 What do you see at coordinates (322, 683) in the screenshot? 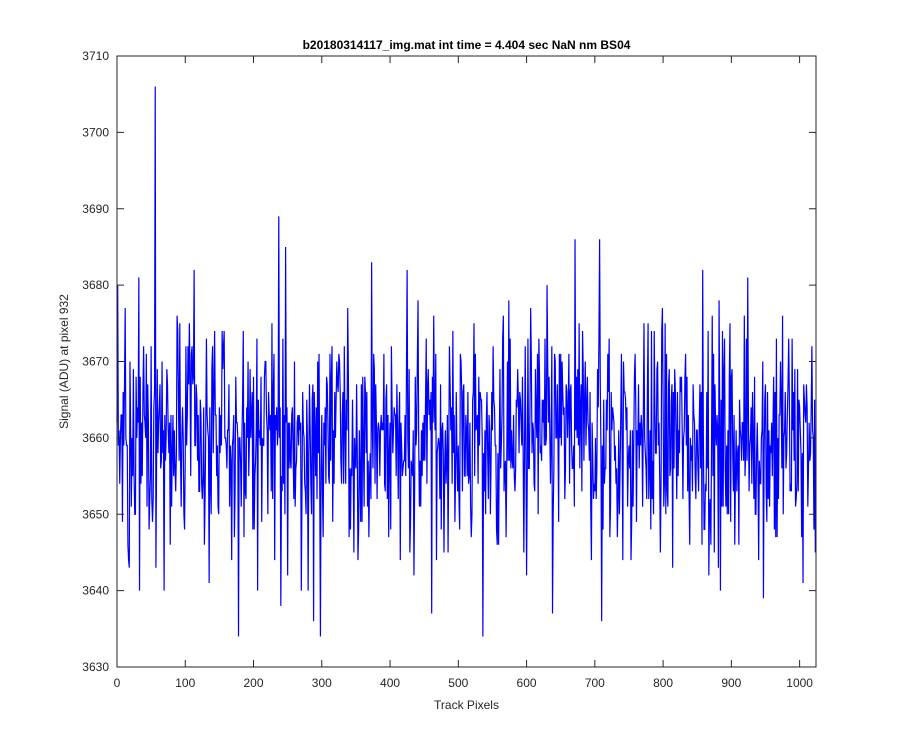
I see `x-tick-label: 300` at bounding box center [322, 683].